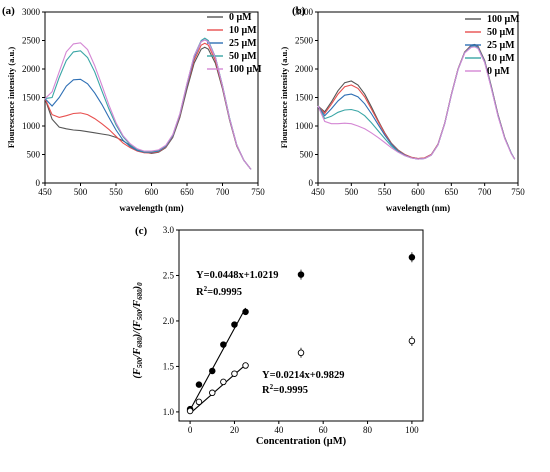  Describe the element at coordinates (190, 430) in the screenshot. I see `x-tick-label: 0` at that location.